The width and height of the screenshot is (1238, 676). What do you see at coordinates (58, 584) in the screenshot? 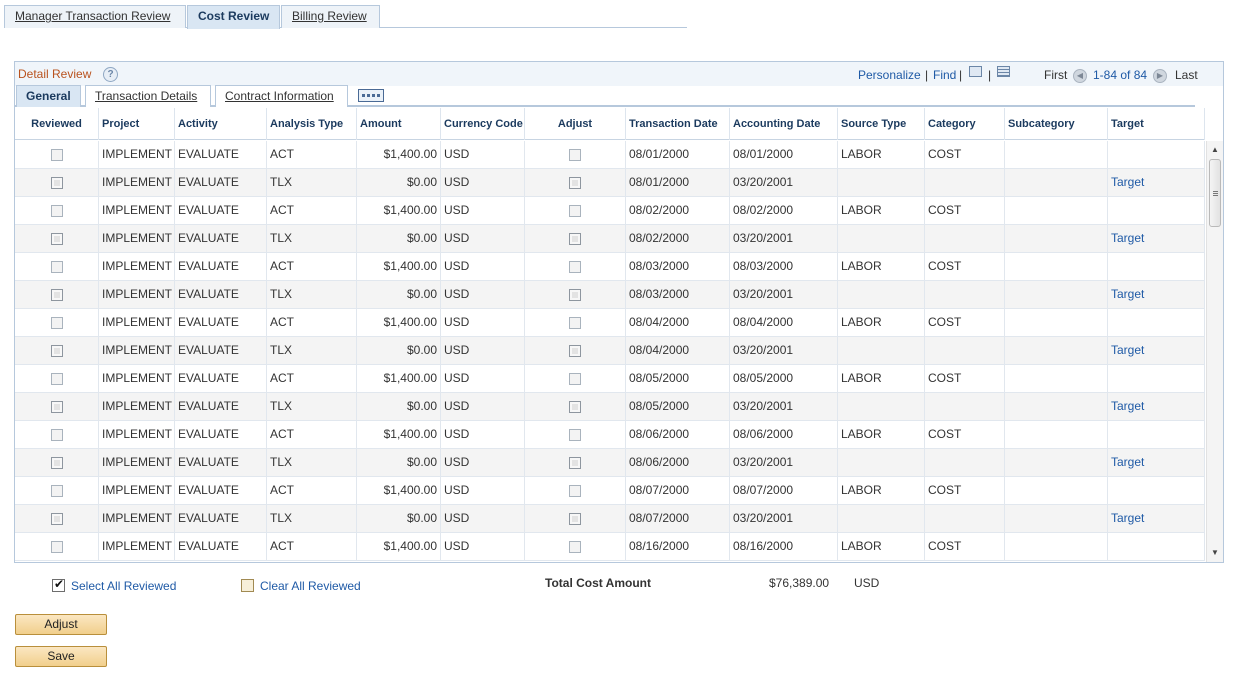
I see `select-all-checkbox-icon` at bounding box center [58, 584].